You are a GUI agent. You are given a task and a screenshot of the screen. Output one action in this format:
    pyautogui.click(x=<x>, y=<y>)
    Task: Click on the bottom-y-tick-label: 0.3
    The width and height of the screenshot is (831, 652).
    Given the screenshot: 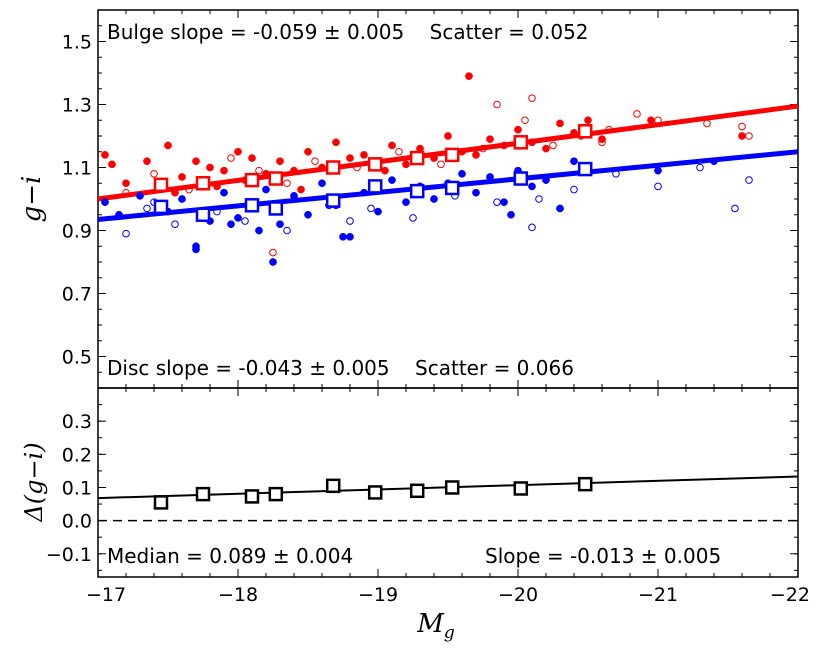 What is the action you would take?
    pyautogui.click(x=77, y=422)
    